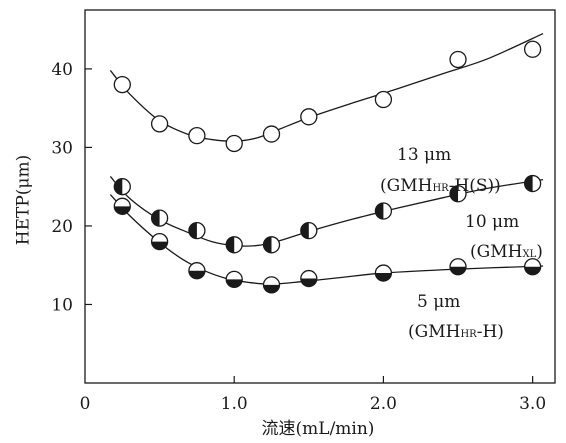 The width and height of the screenshot is (566, 443). I want to click on series-label-10um-compound: (GMHXL), so click(506, 252).